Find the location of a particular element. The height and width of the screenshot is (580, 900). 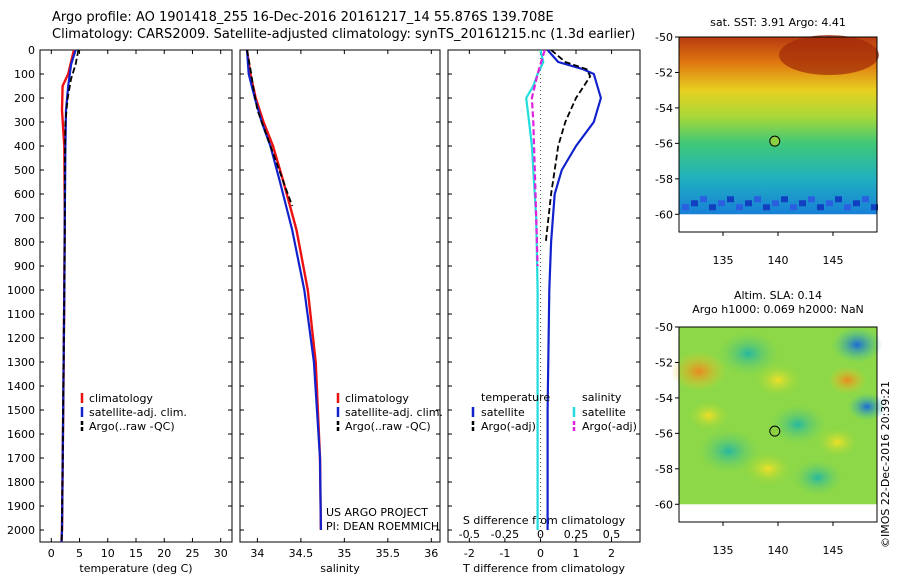

y-tick-label: 100 is located at coordinates (24, 74).